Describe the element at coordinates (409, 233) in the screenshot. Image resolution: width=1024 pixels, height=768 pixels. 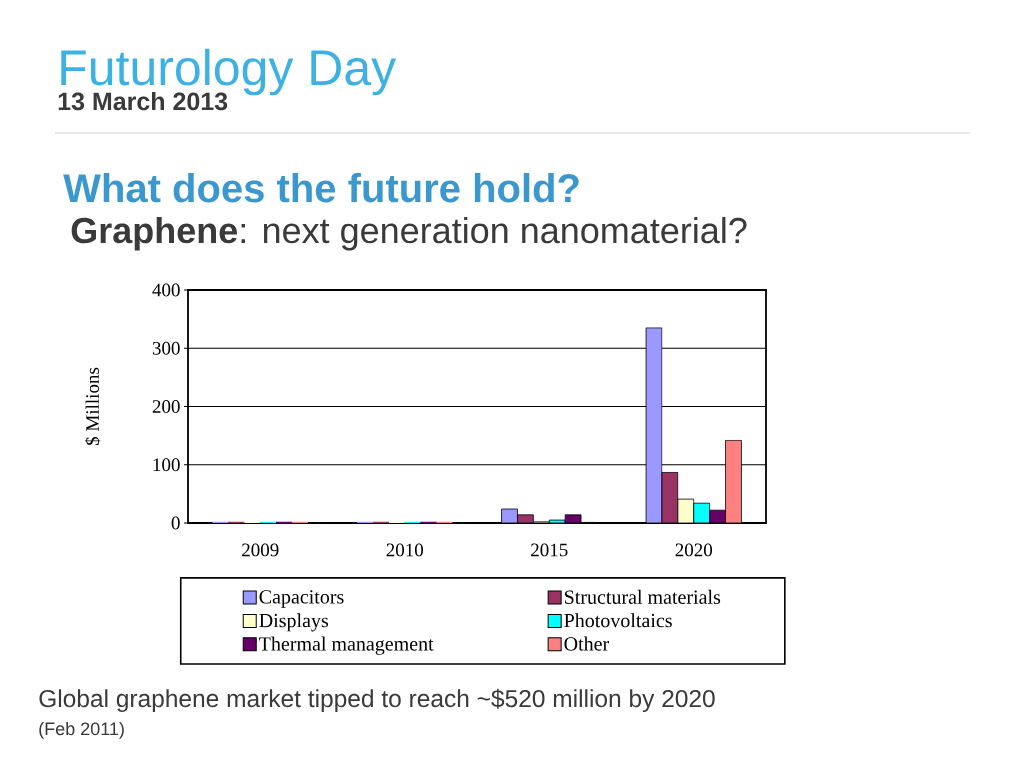
I see `chart-subtitle: Graphene: next generation nanomaterial?` at that location.